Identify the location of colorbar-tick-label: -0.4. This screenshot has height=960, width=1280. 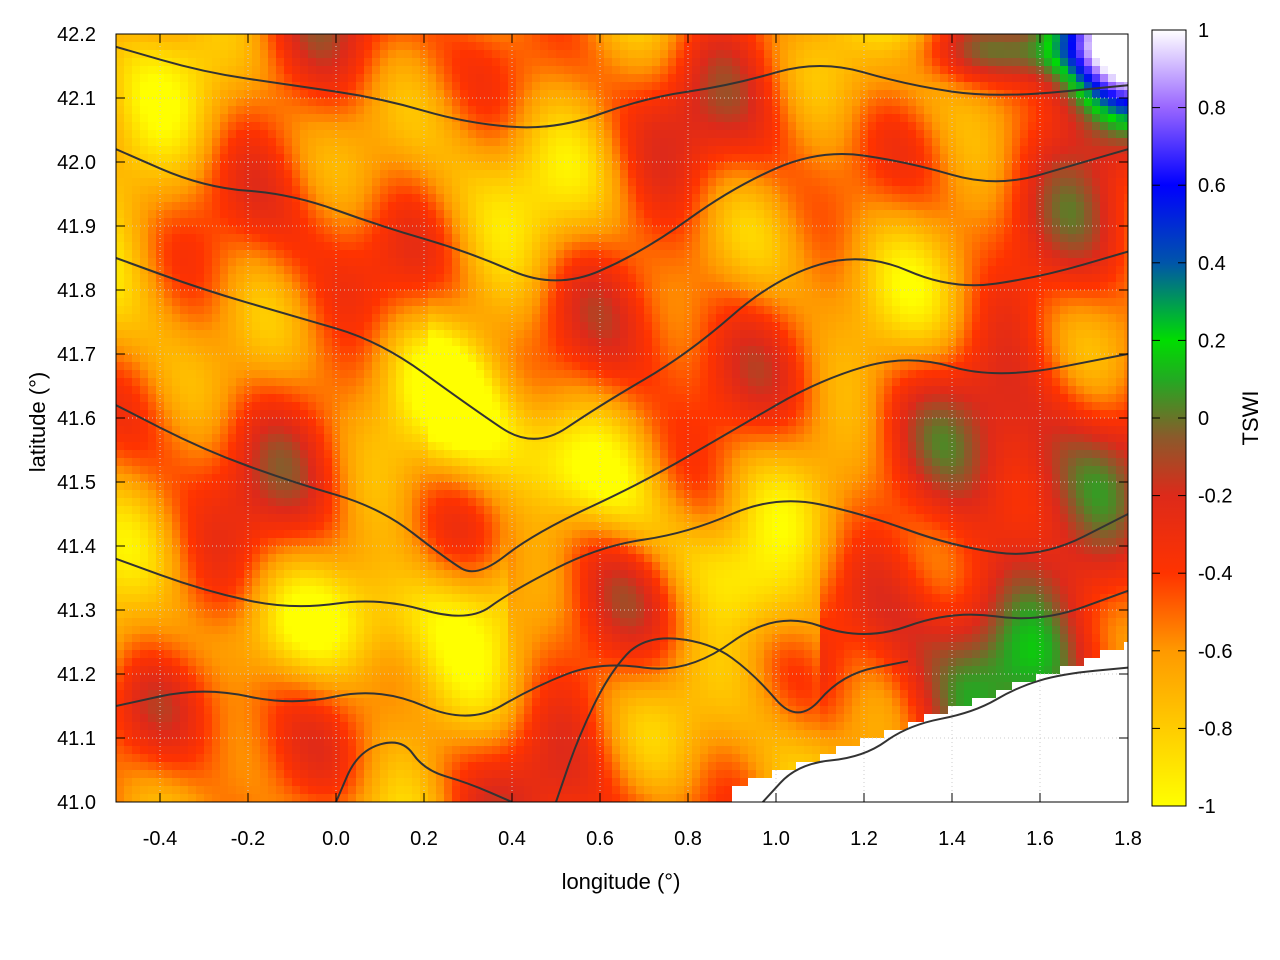
(1215, 574).